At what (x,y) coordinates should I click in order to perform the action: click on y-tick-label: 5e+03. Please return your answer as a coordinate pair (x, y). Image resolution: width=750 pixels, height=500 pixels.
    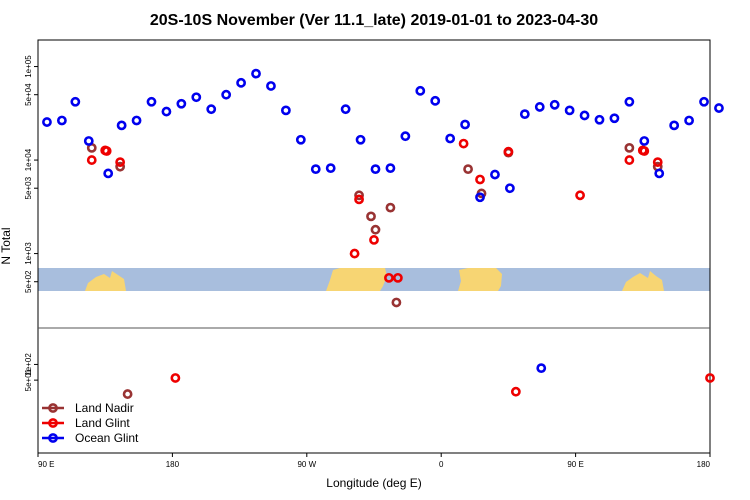
    Looking at the image, I should click on (28, 187).